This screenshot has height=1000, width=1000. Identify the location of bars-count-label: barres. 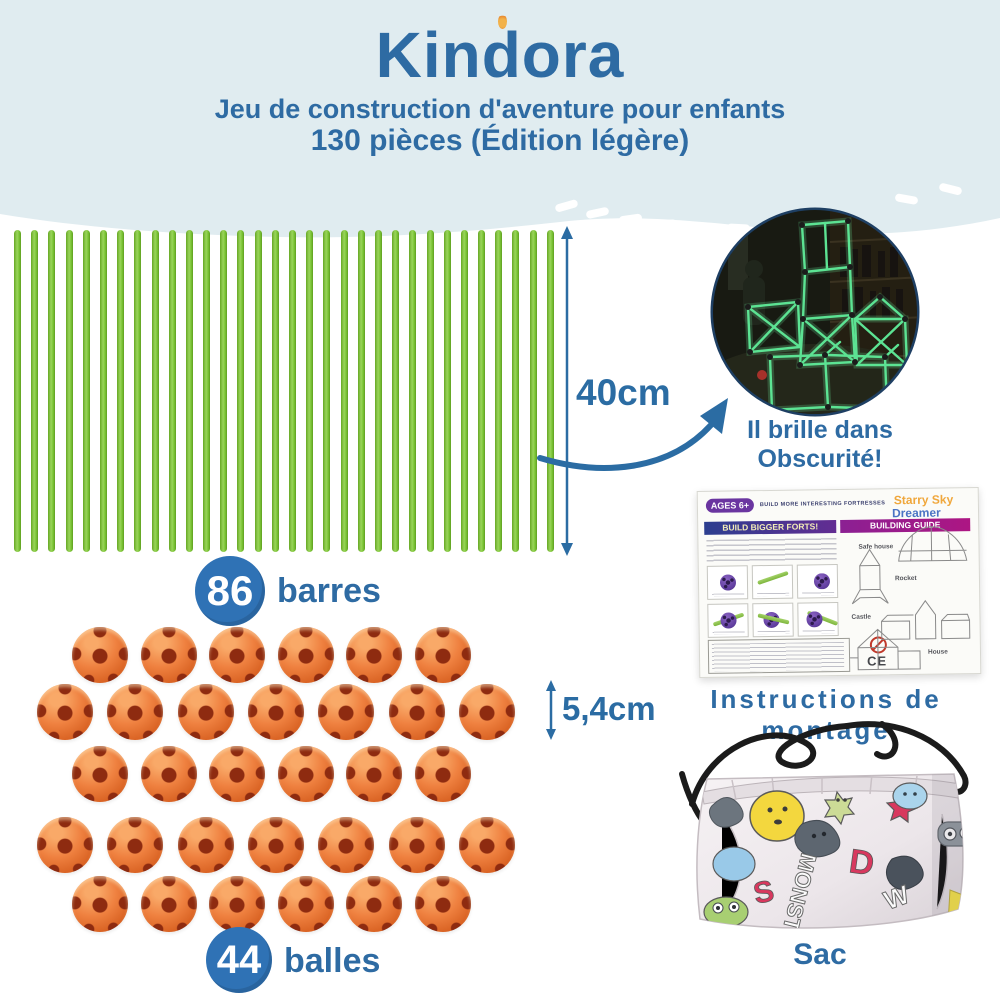
(329, 591).